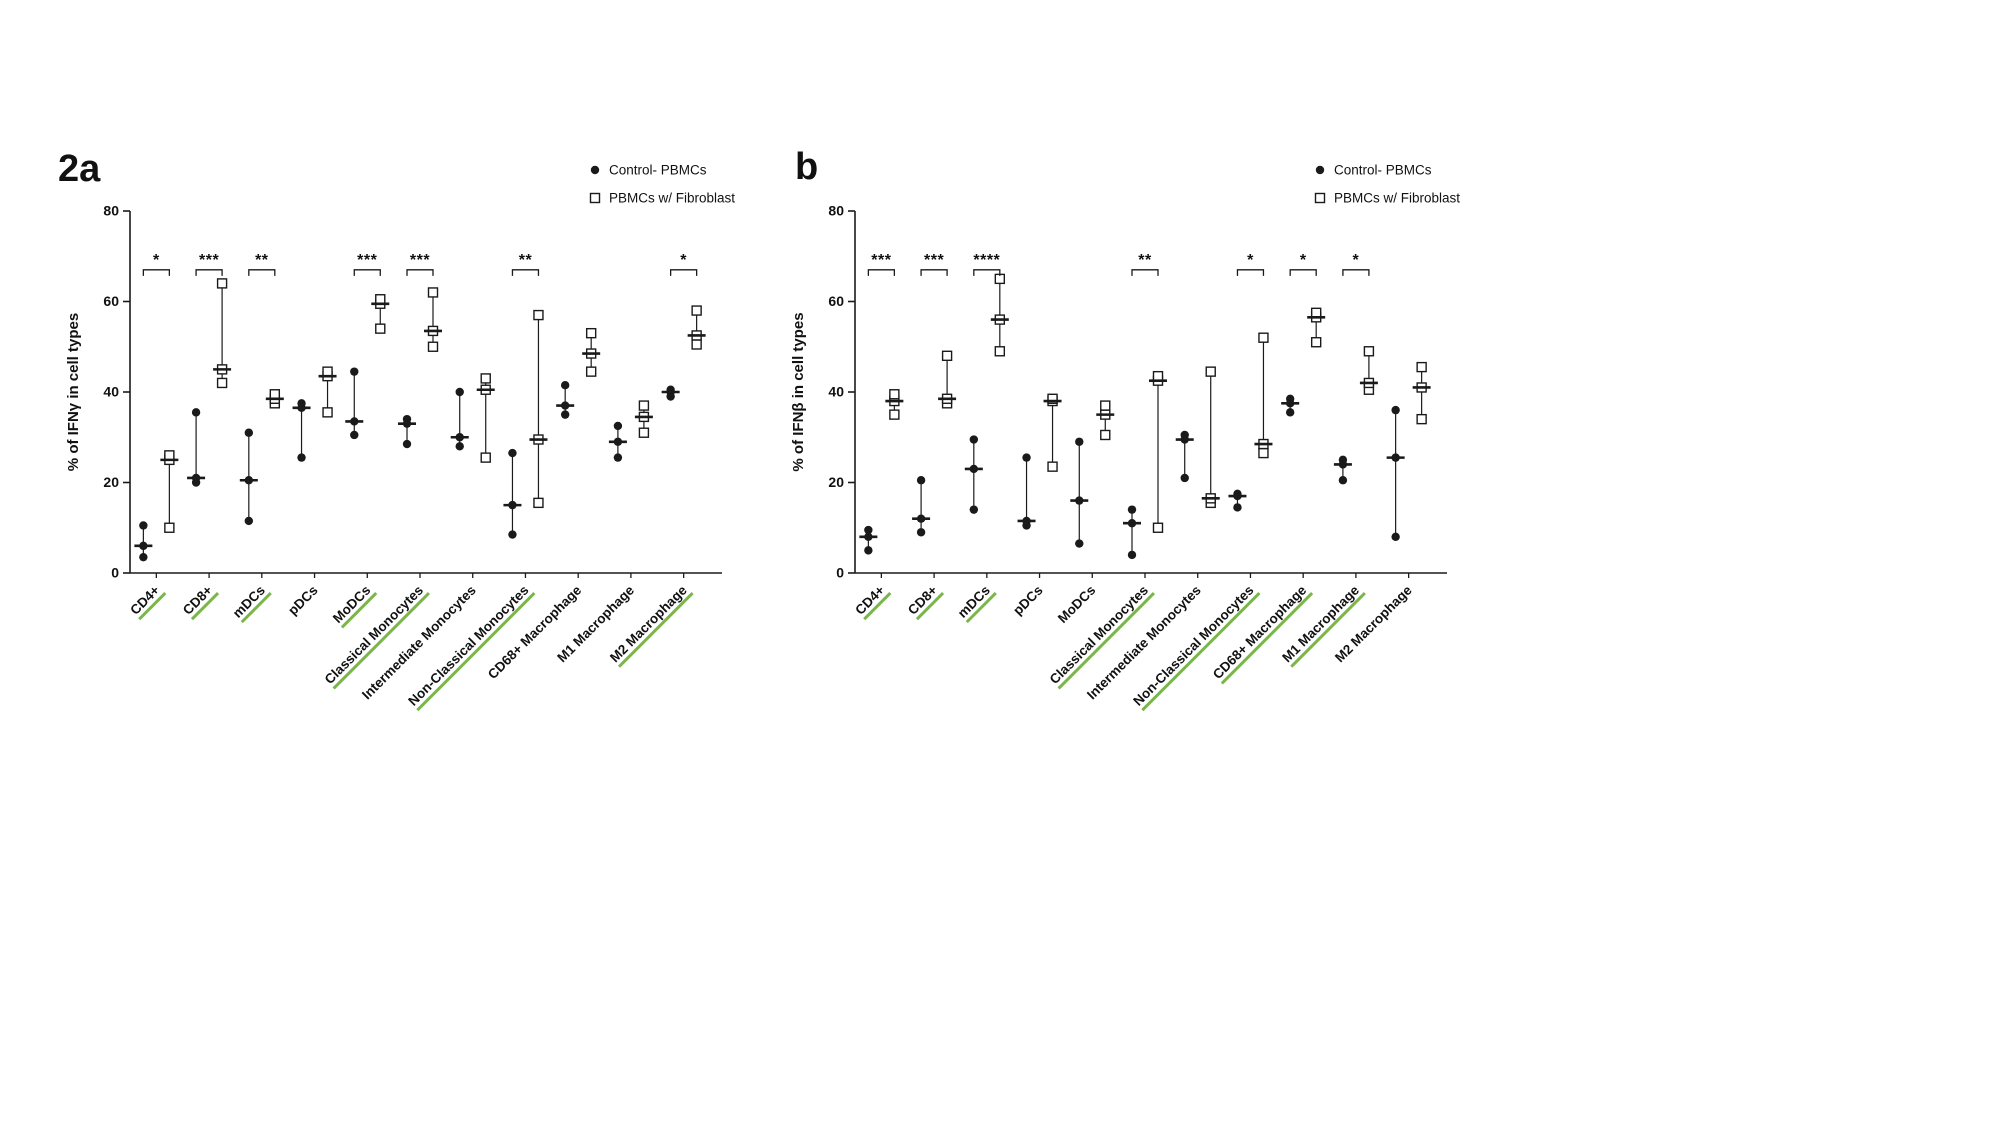 This screenshot has width=2000, height=1125. I want to click on legend-marker-square, so click(595, 198).